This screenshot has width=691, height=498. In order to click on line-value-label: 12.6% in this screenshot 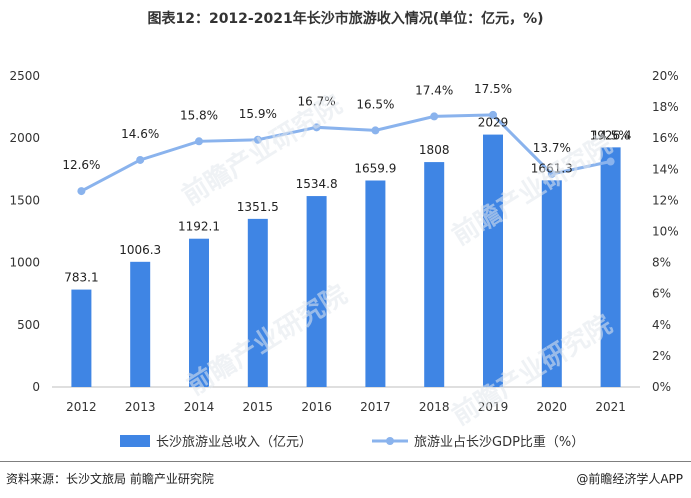, I will do `click(81, 165)`.